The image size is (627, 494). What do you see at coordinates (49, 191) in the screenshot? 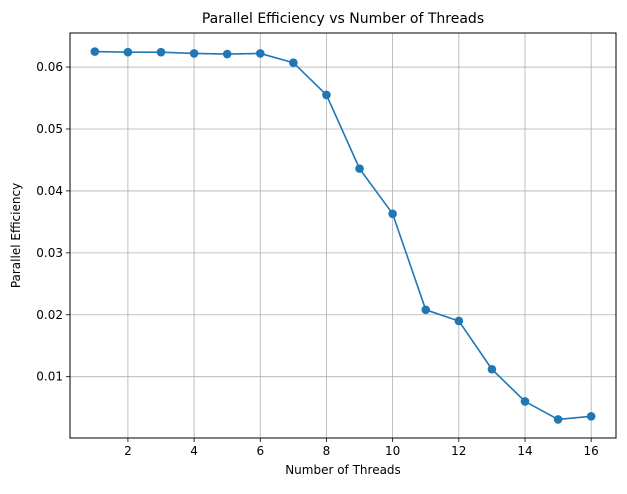
I see `y-tick-label: 0.04` at bounding box center [49, 191].